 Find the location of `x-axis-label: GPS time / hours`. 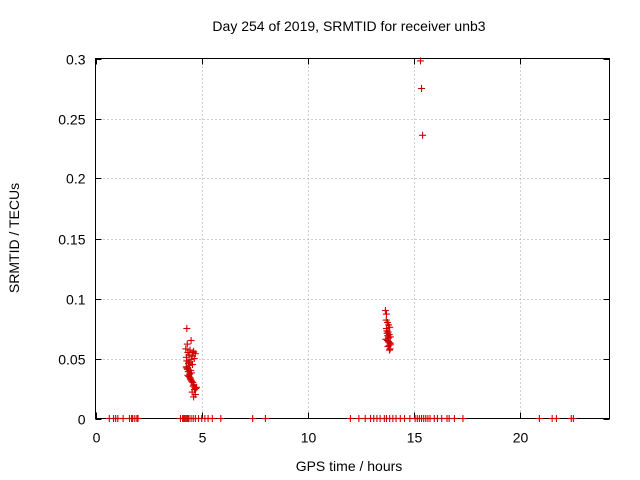

x-axis-label: GPS time / hours is located at coordinates (349, 466).